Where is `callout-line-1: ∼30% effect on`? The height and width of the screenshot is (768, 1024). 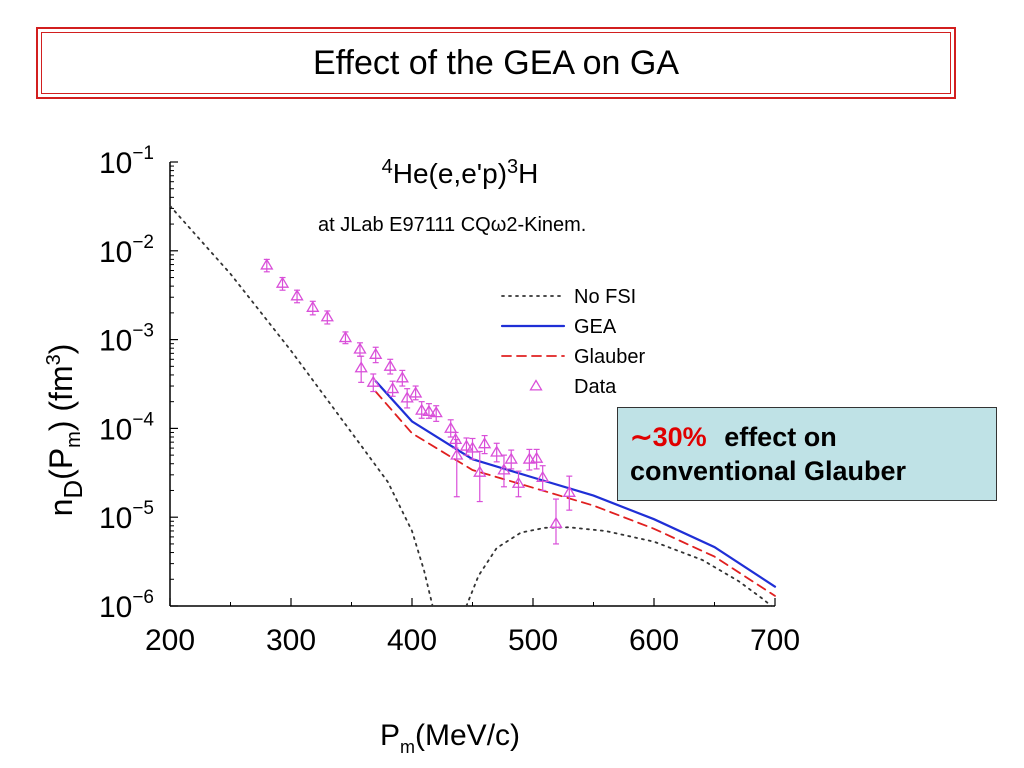
callout-line-1: ∼30% effect on is located at coordinates (808, 437).